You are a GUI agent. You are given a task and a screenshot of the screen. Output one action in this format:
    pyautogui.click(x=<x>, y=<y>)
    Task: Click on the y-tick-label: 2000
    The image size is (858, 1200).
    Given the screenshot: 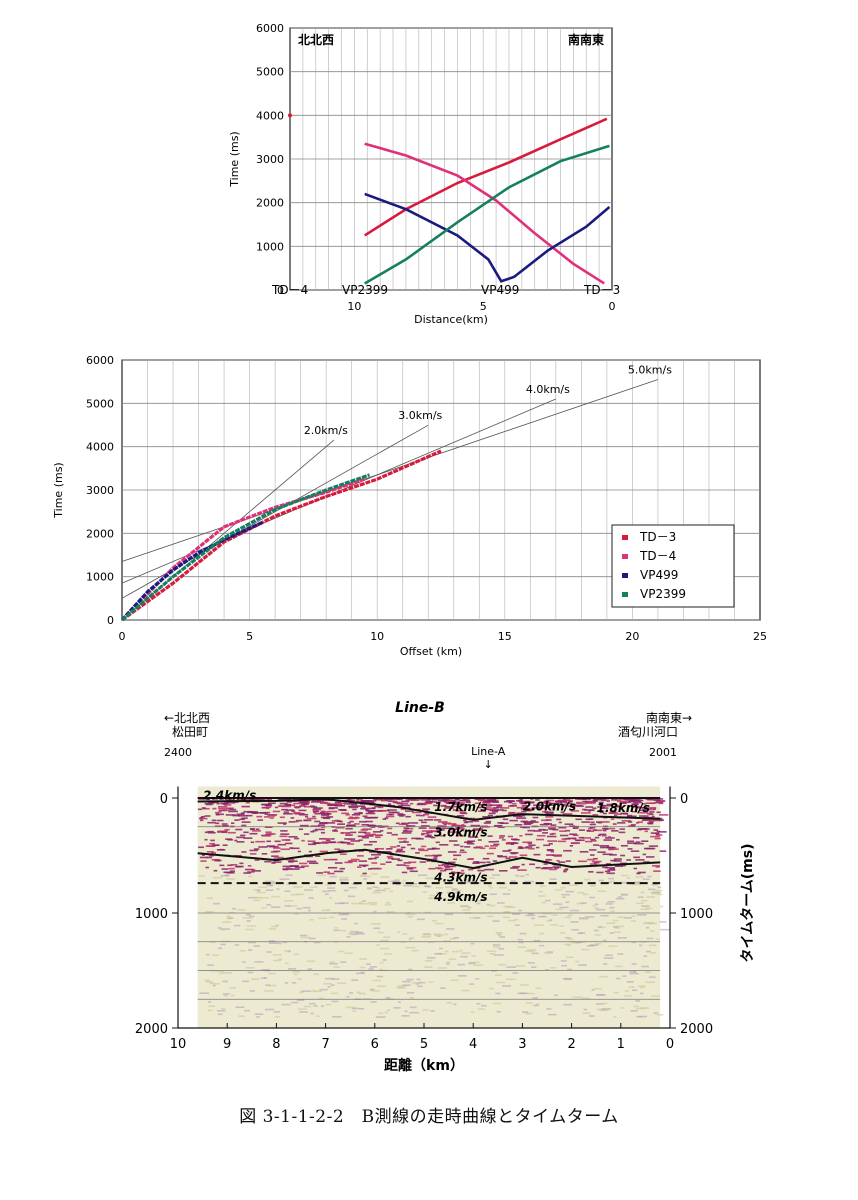 What is the action you would take?
    pyautogui.click(x=100, y=533)
    